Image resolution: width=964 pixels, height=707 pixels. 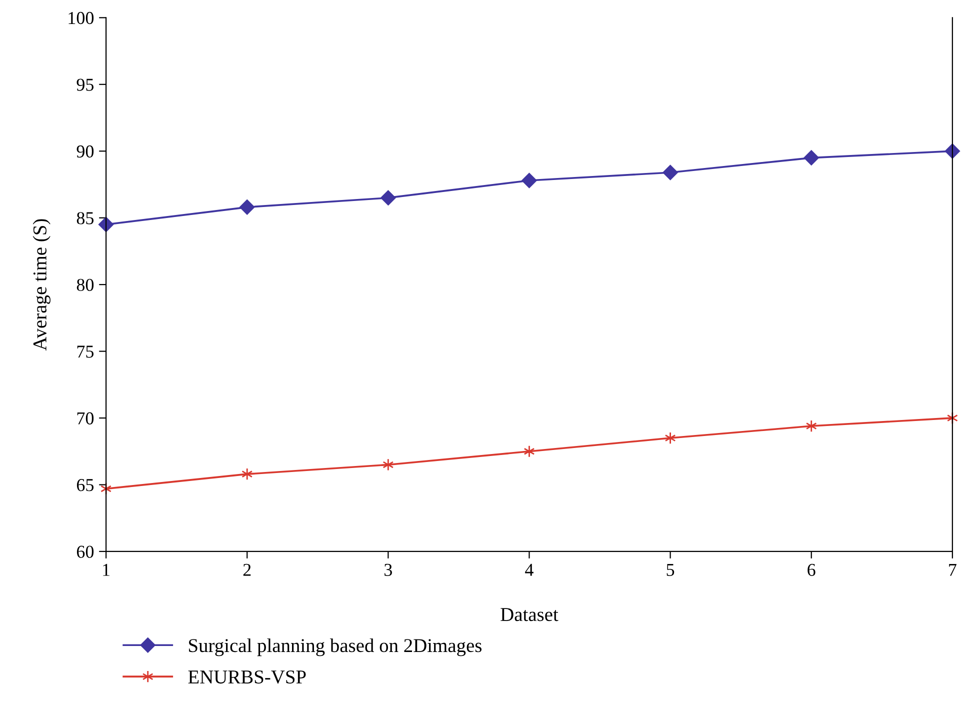 I want to click on x-tick-label: 1, so click(x=106, y=570).